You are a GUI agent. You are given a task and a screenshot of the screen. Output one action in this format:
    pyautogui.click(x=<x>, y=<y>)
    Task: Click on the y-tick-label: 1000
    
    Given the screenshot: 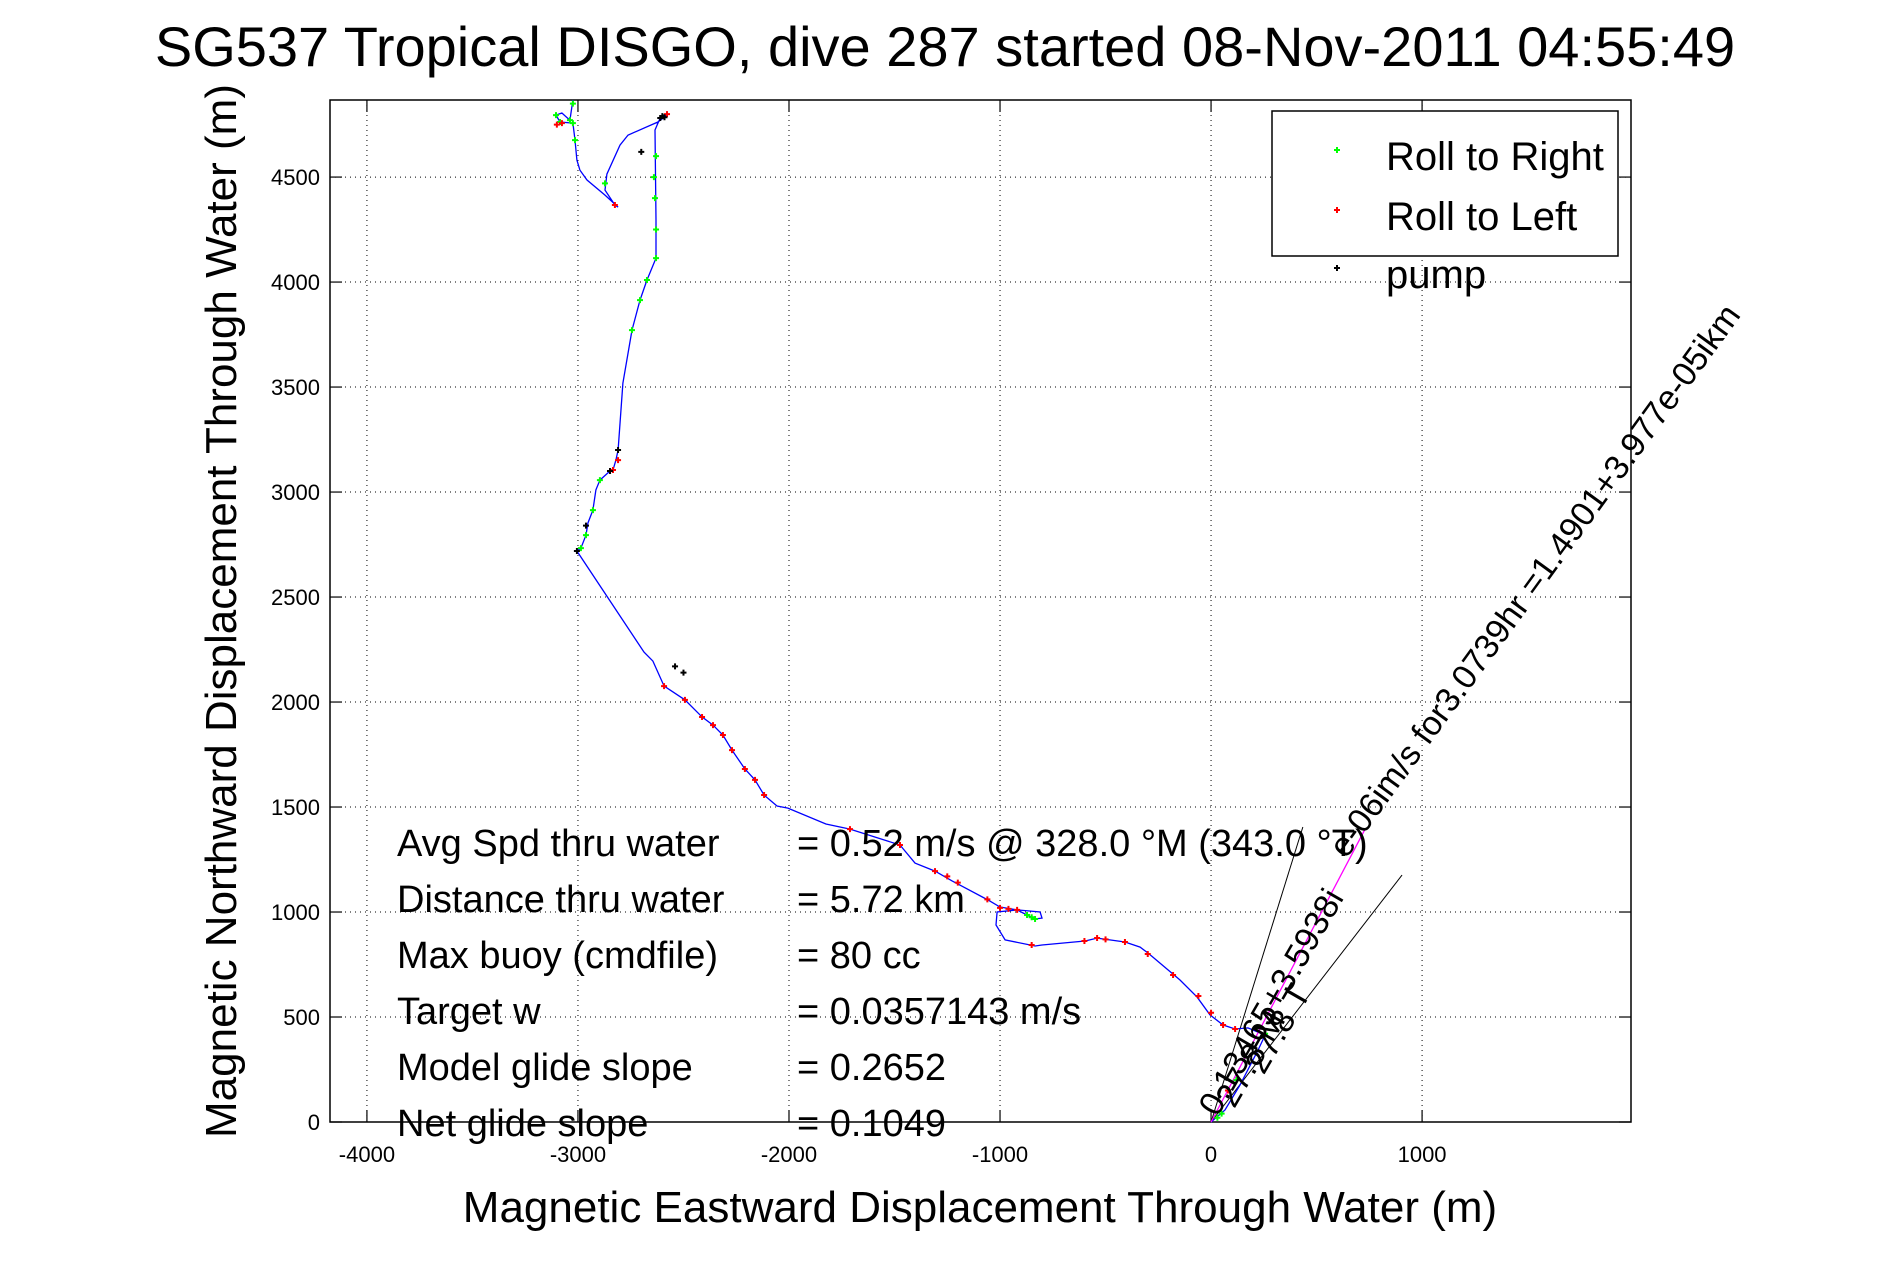 What is the action you would take?
    pyautogui.click(x=295, y=912)
    